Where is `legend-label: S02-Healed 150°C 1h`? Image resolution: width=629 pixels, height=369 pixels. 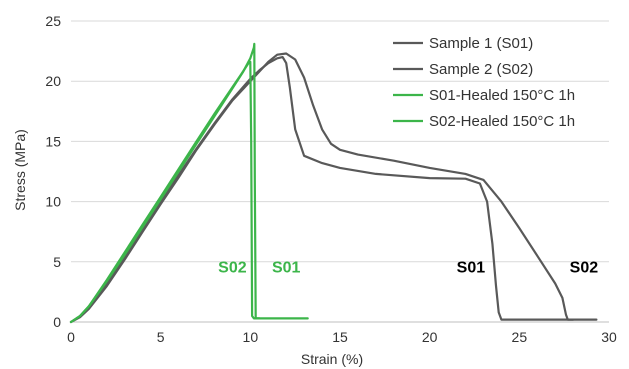 legend-label: S02-Healed 150°C 1h is located at coordinates (502, 121).